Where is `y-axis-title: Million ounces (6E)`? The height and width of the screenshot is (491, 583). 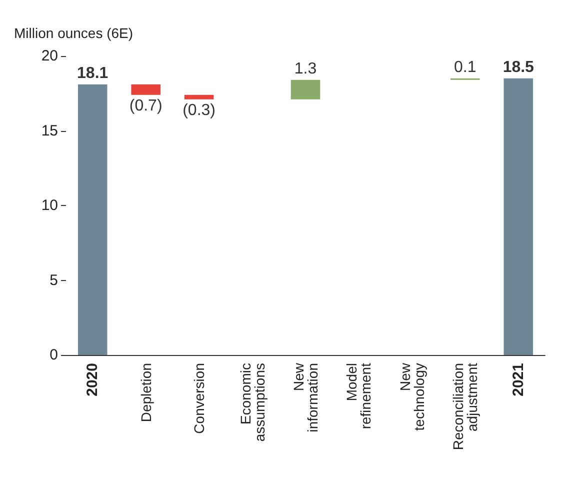 y-axis-title: Million ounces (6E) is located at coordinates (74, 33).